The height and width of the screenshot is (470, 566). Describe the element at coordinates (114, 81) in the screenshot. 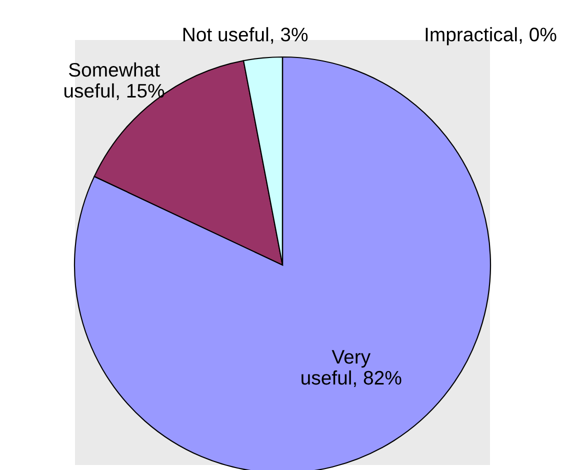

I see `slice-label: Somewhat useful, 15%` at that location.